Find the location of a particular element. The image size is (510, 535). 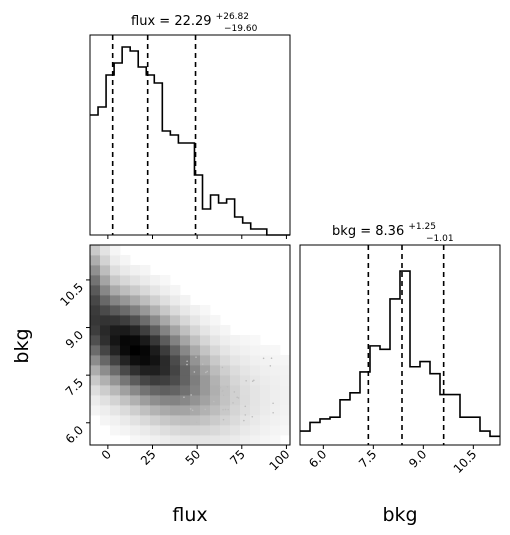

flux-x-tick-label: 75 is located at coordinates (237, 457).